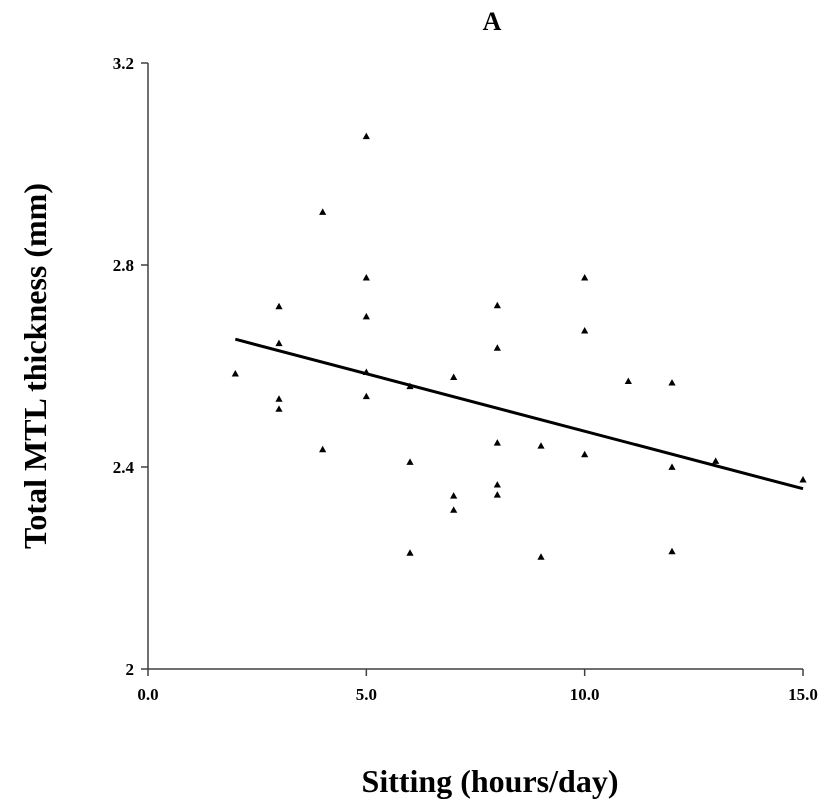 This screenshot has height=805, width=832. I want to click on y-tick-label: 2, so click(130, 669).